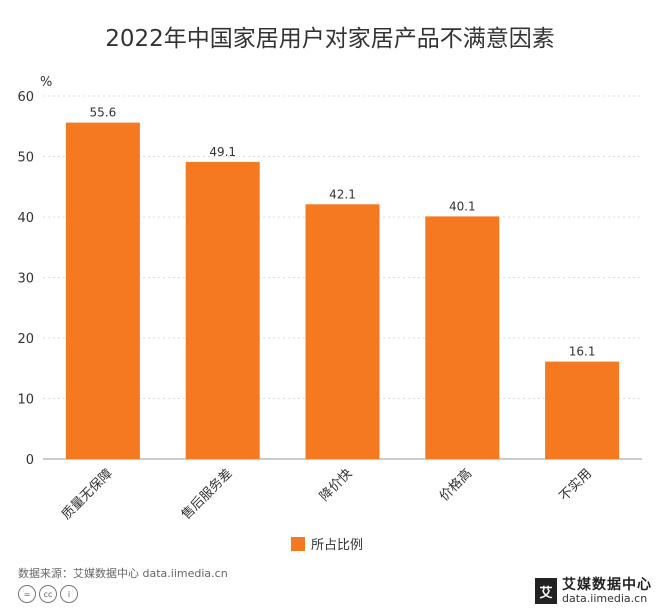 This screenshot has height=614, width=660. Describe the element at coordinates (87, 494) in the screenshot. I see `x-tick-label: 质量无保障` at that location.